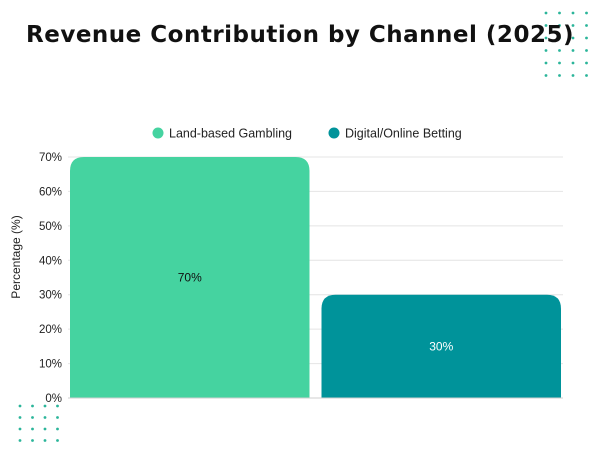 The width and height of the screenshot is (600, 450). What do you see at coordinates (403, 134) in the screenshot?
I see `legend-label: Digital/Online Betting` at bounding box center [403, 134].